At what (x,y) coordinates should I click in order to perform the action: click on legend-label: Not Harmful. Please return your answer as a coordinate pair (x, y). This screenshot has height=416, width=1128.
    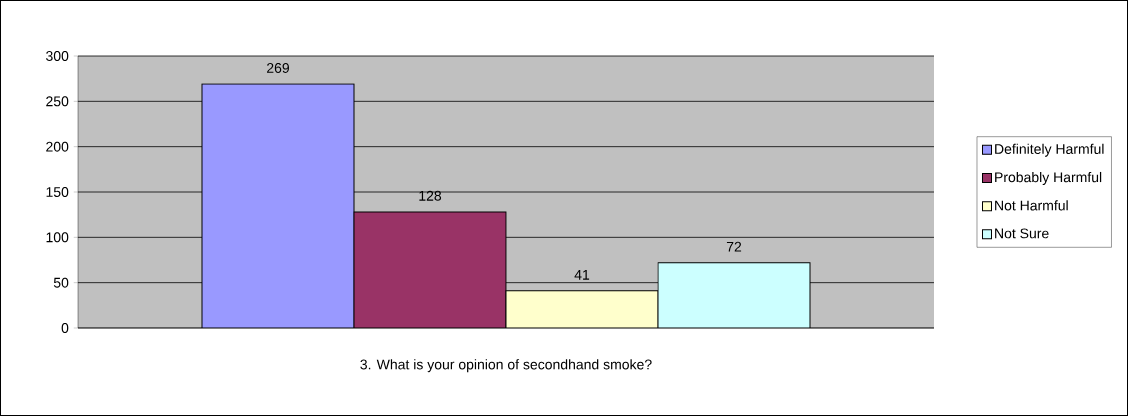
    Looking at the image, I should click on (1031, 205).